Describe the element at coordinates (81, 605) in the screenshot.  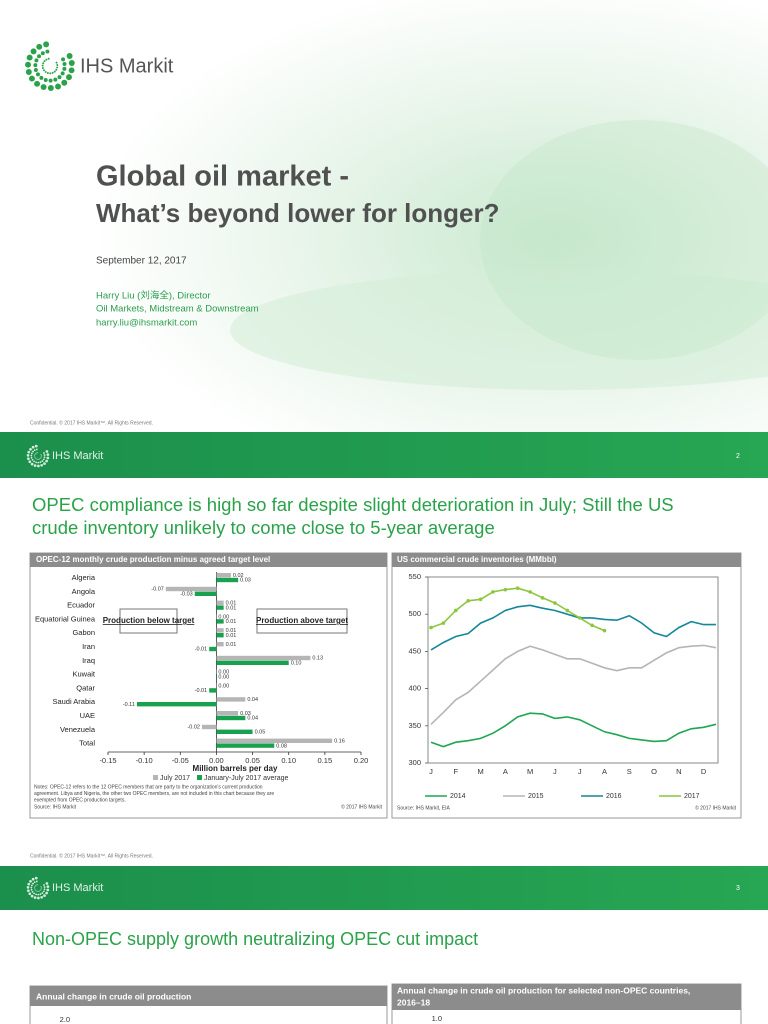
I see `y-tick-label: Ecuador` at that location.